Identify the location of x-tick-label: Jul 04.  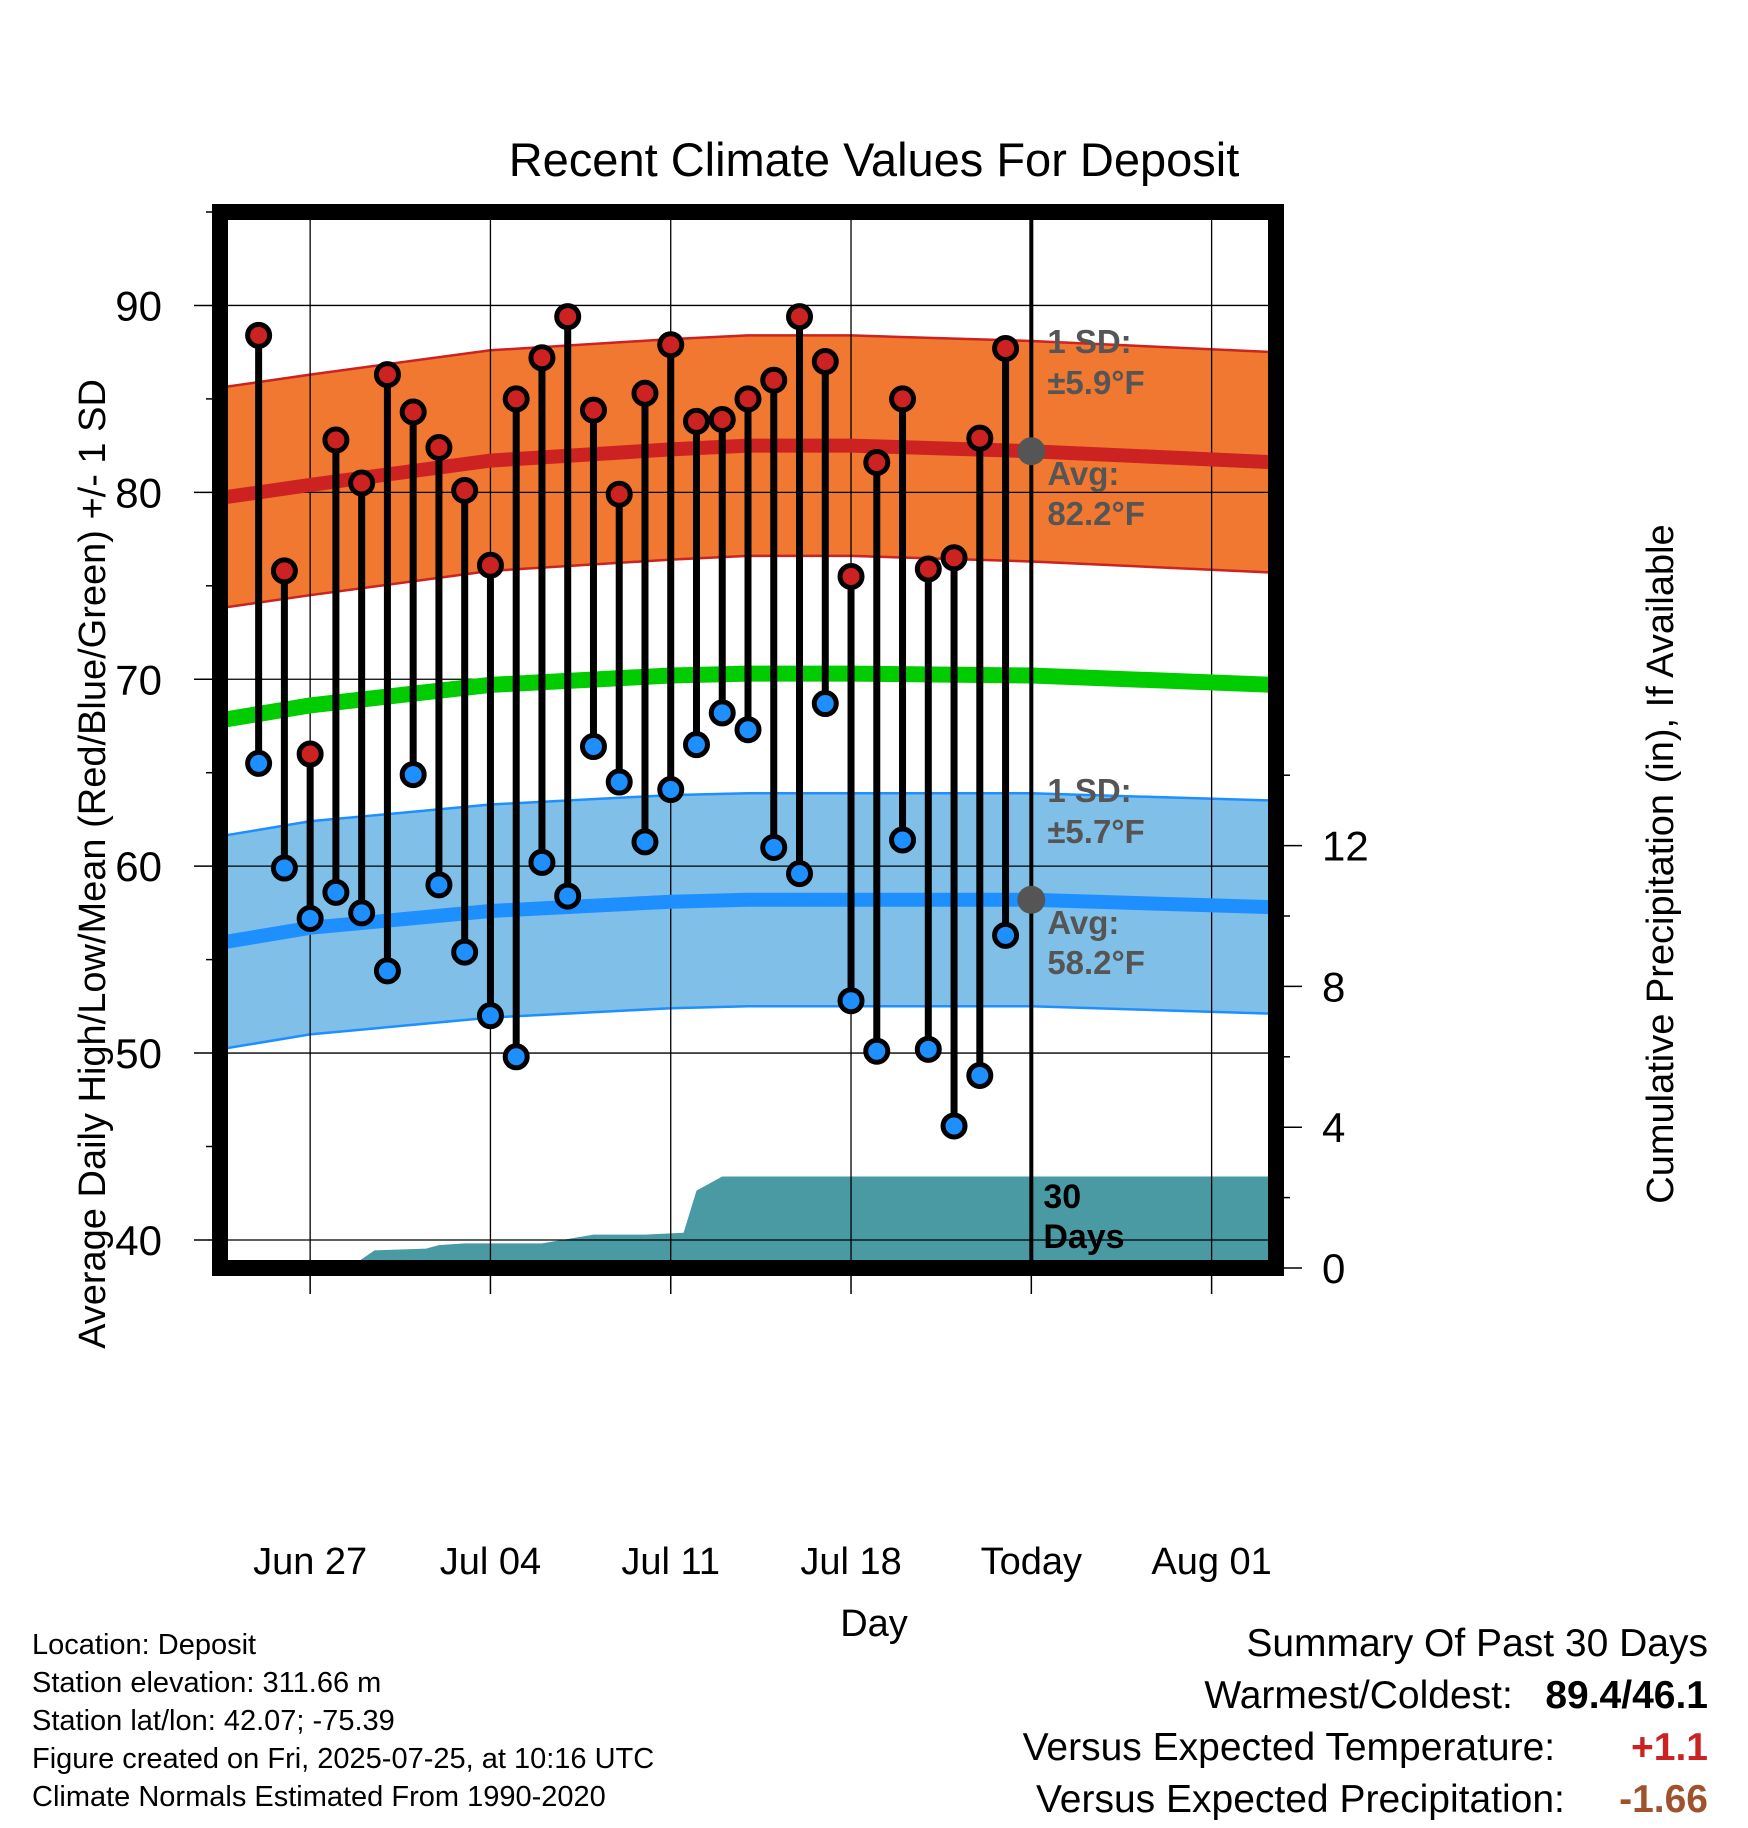
(490, 1562).